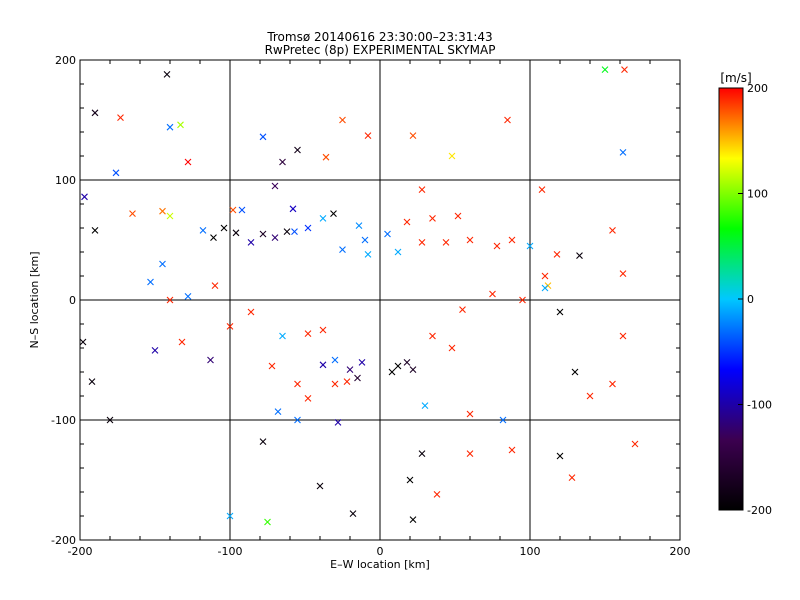 The image size is (800, 600). Describe the element at coordinates (380, 564) in the screenshot. I see `x-axis-label: E–W location [km]` at that location.